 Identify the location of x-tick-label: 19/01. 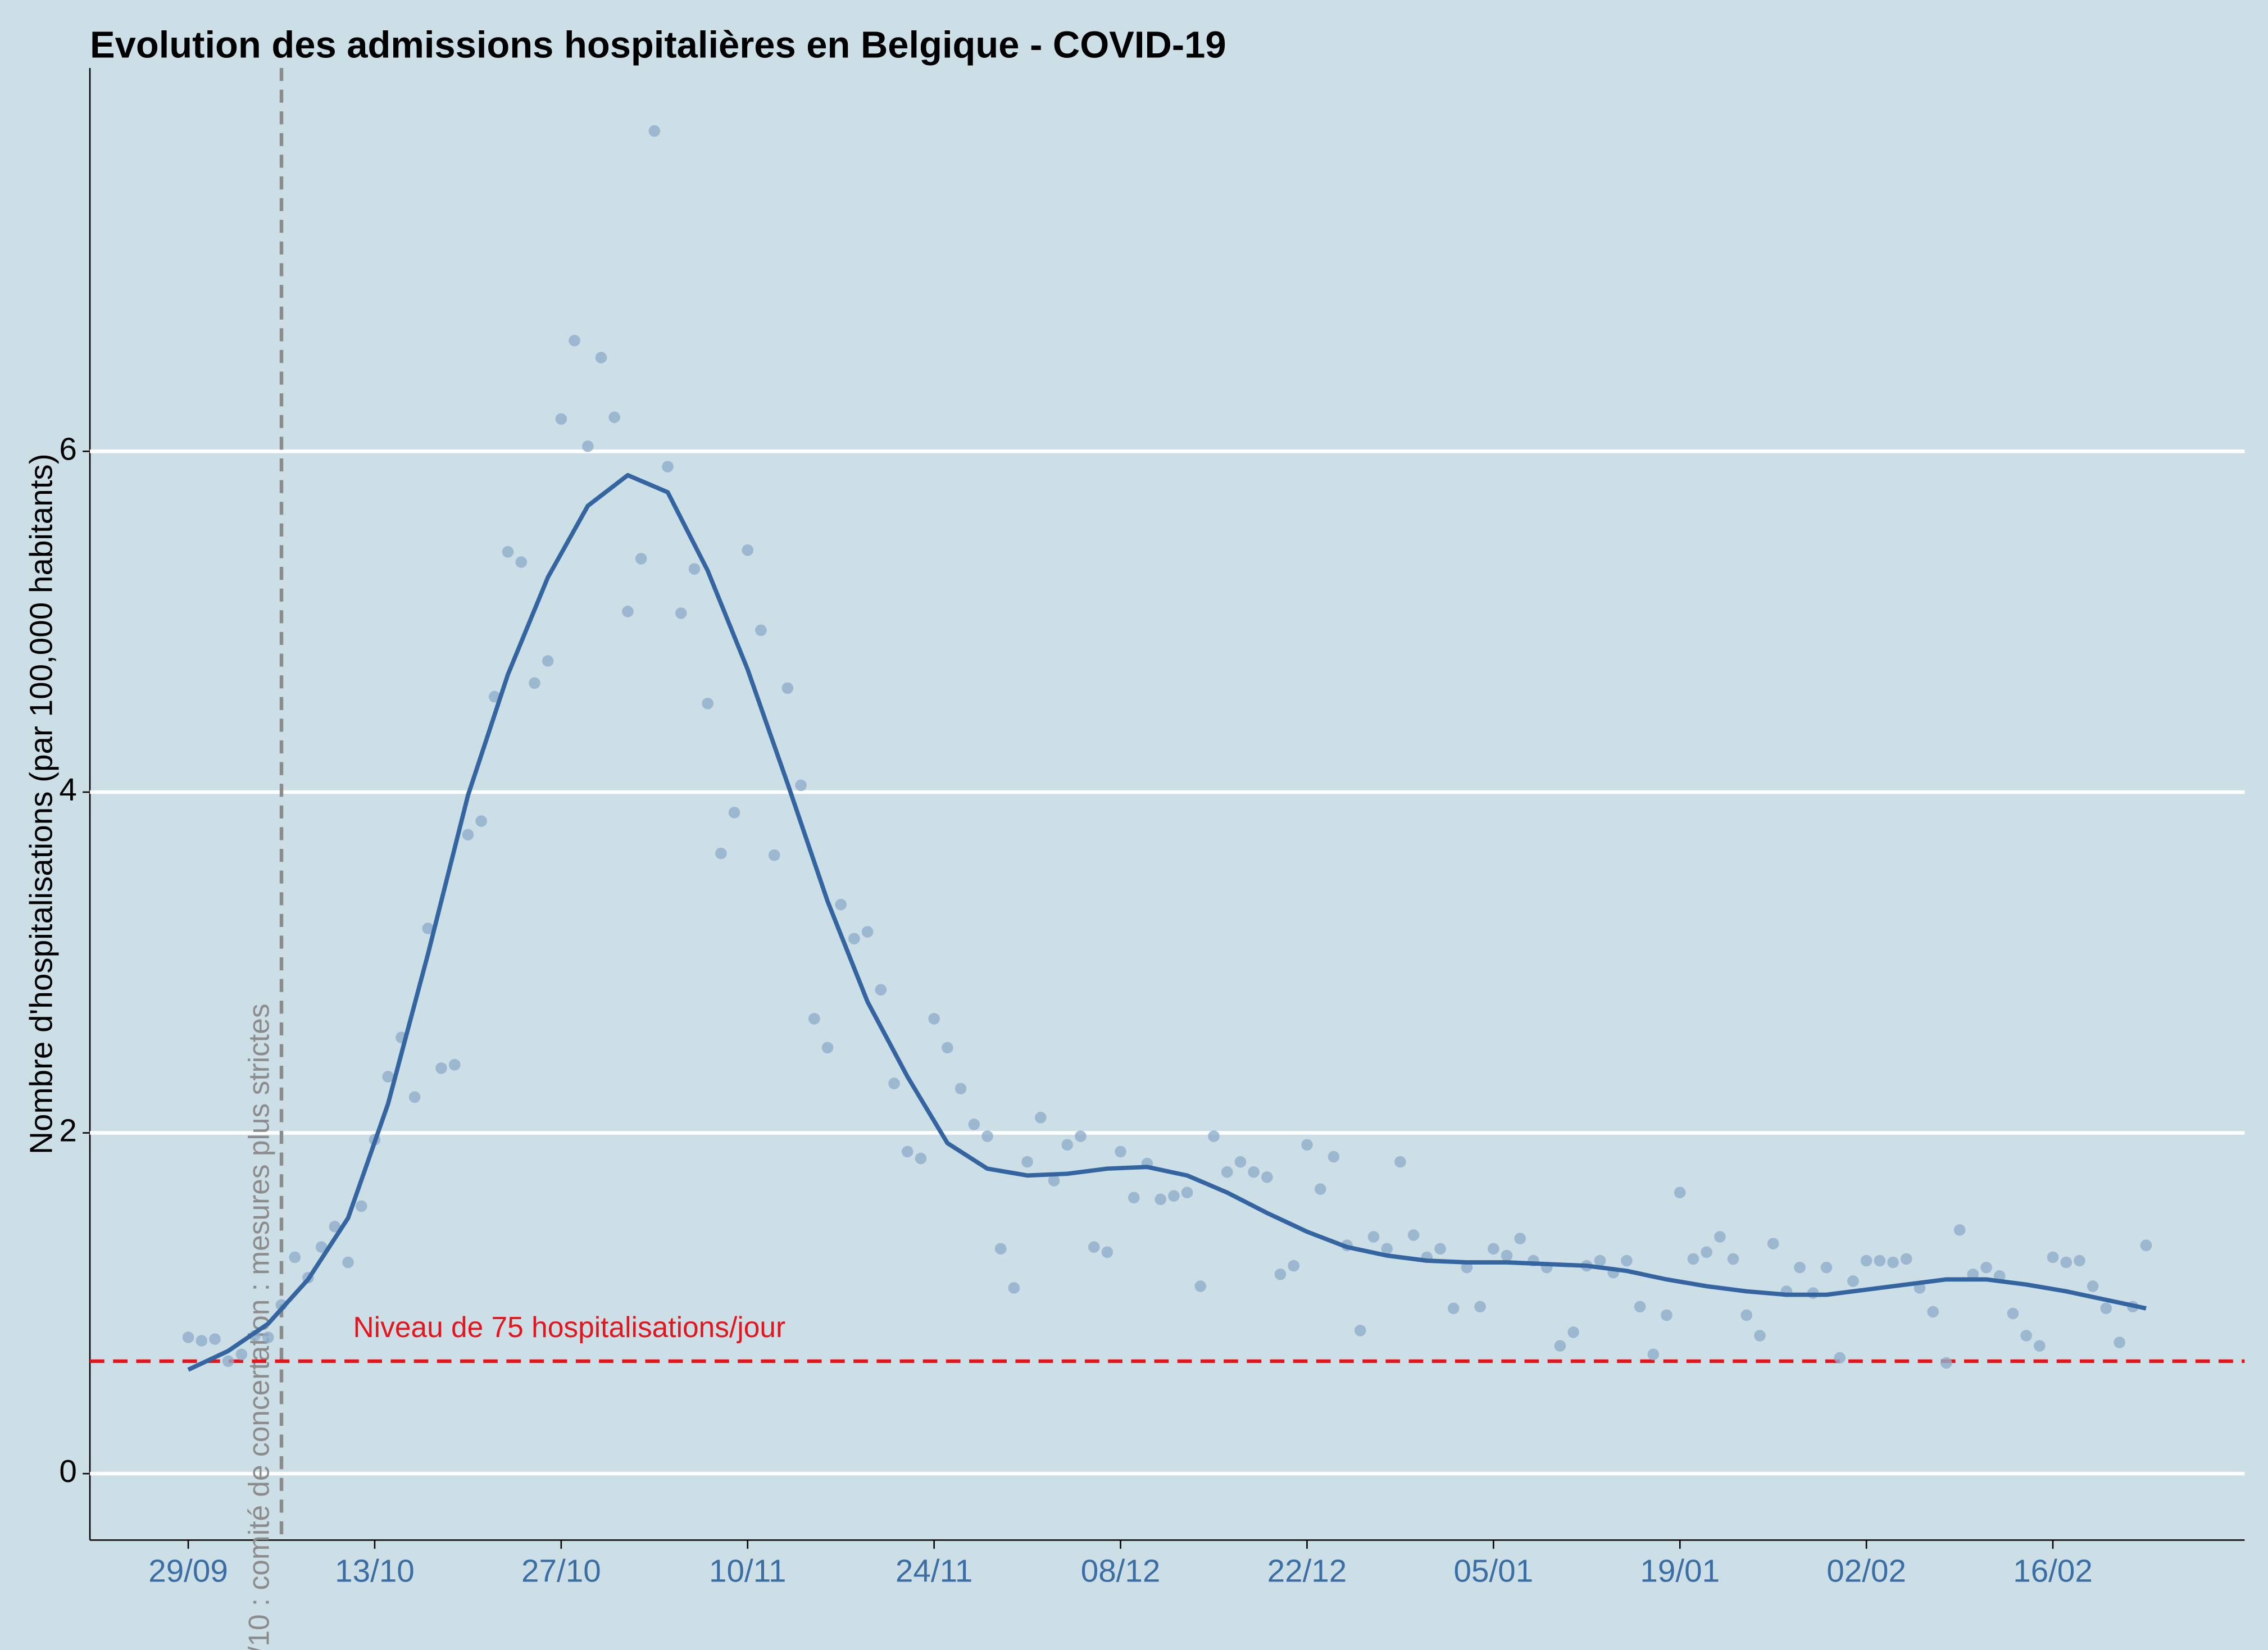
(1680, 1571).